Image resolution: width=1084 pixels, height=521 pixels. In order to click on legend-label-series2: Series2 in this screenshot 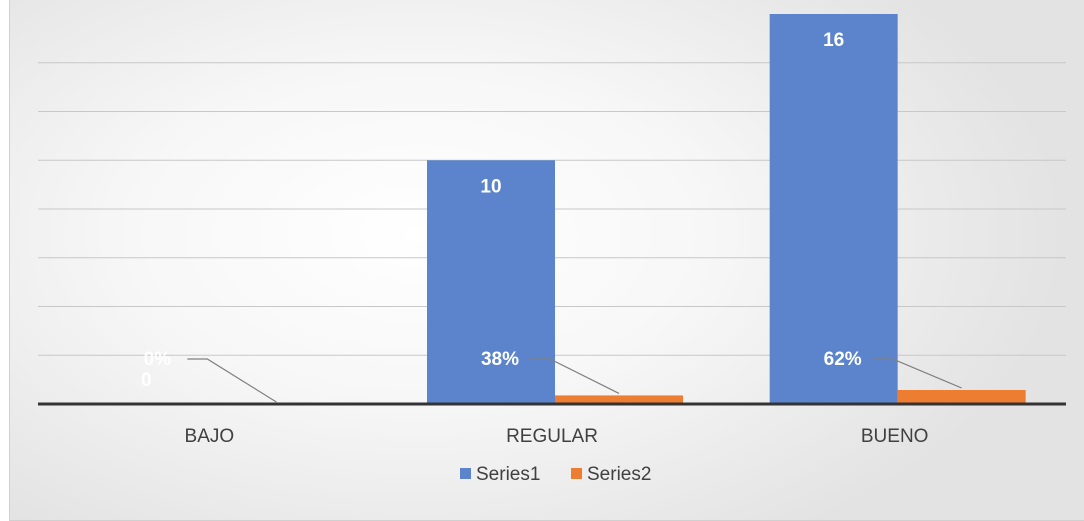, I will do `click(619, 474)`.